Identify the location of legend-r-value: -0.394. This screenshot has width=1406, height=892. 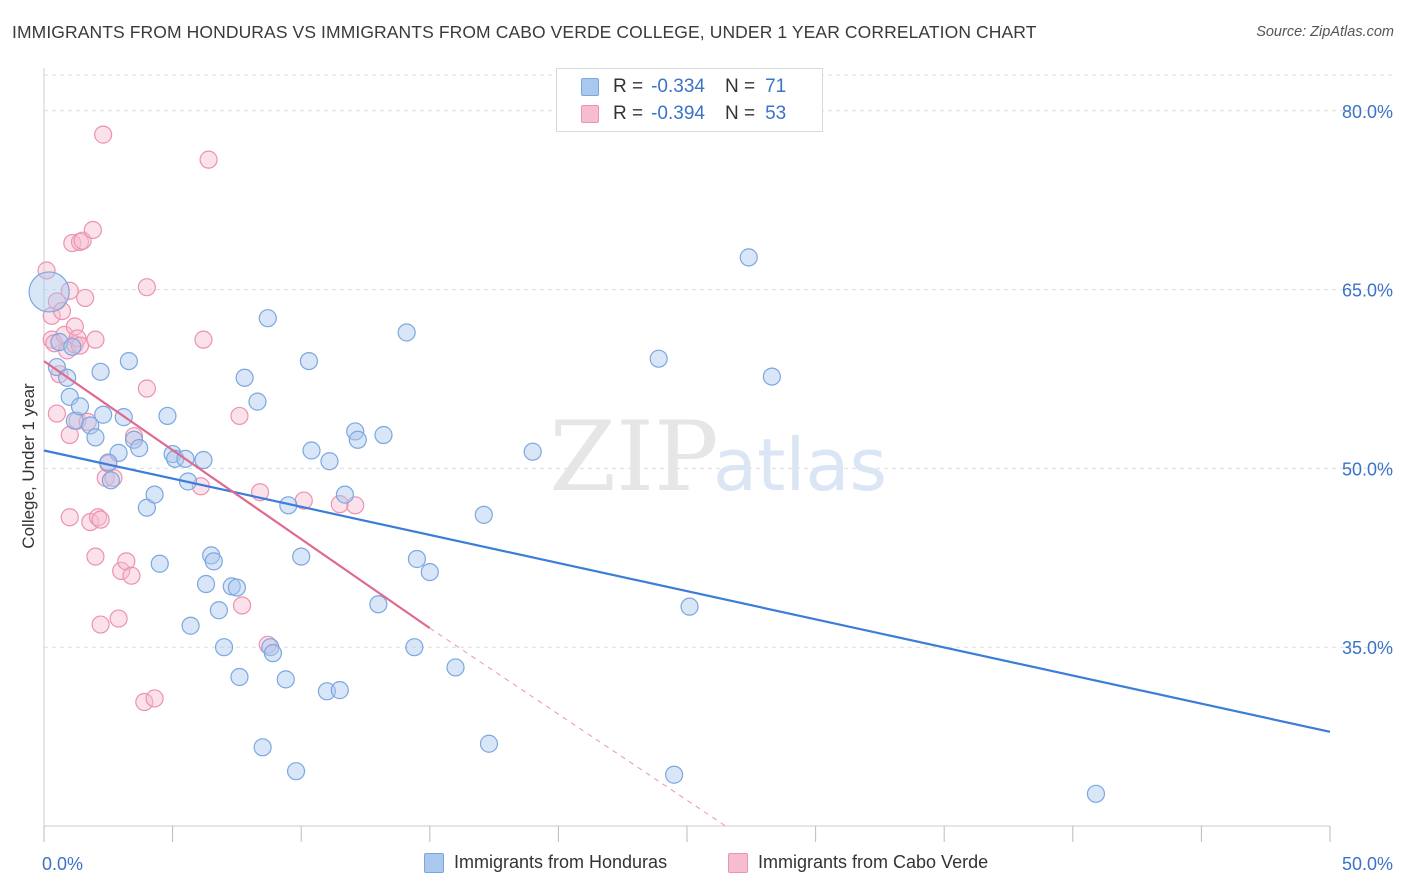
(678, 113).